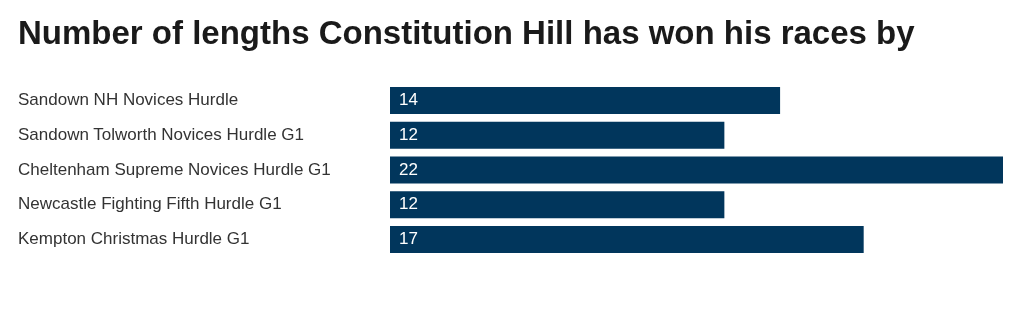 The width and height of the screenshot is (1021, 336). I want to click on chart-title: Number of lengths Constitution Hill has won his races by, so click(466, 33).